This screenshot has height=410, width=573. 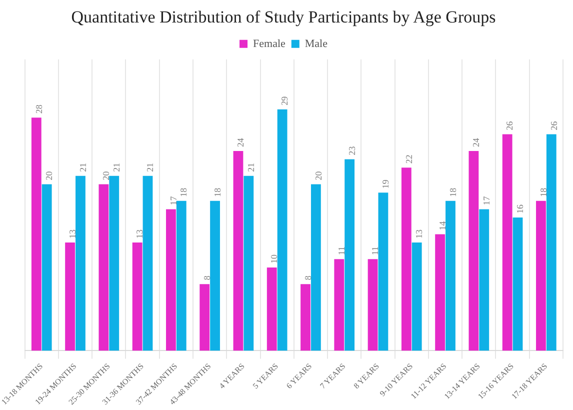 I want to click on legend-label: Female, so click(x=269, y=44).